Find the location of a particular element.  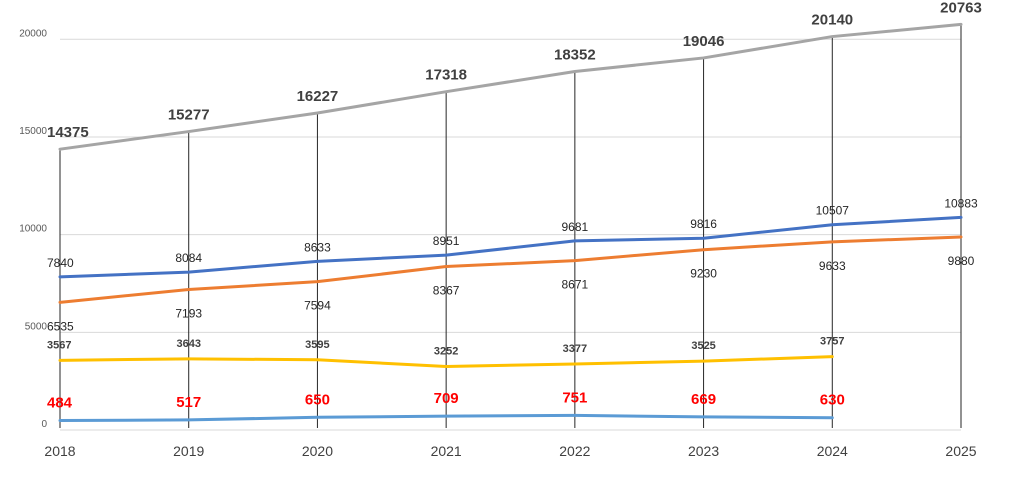

data-label: 650 is located at coordinates (317, 399).